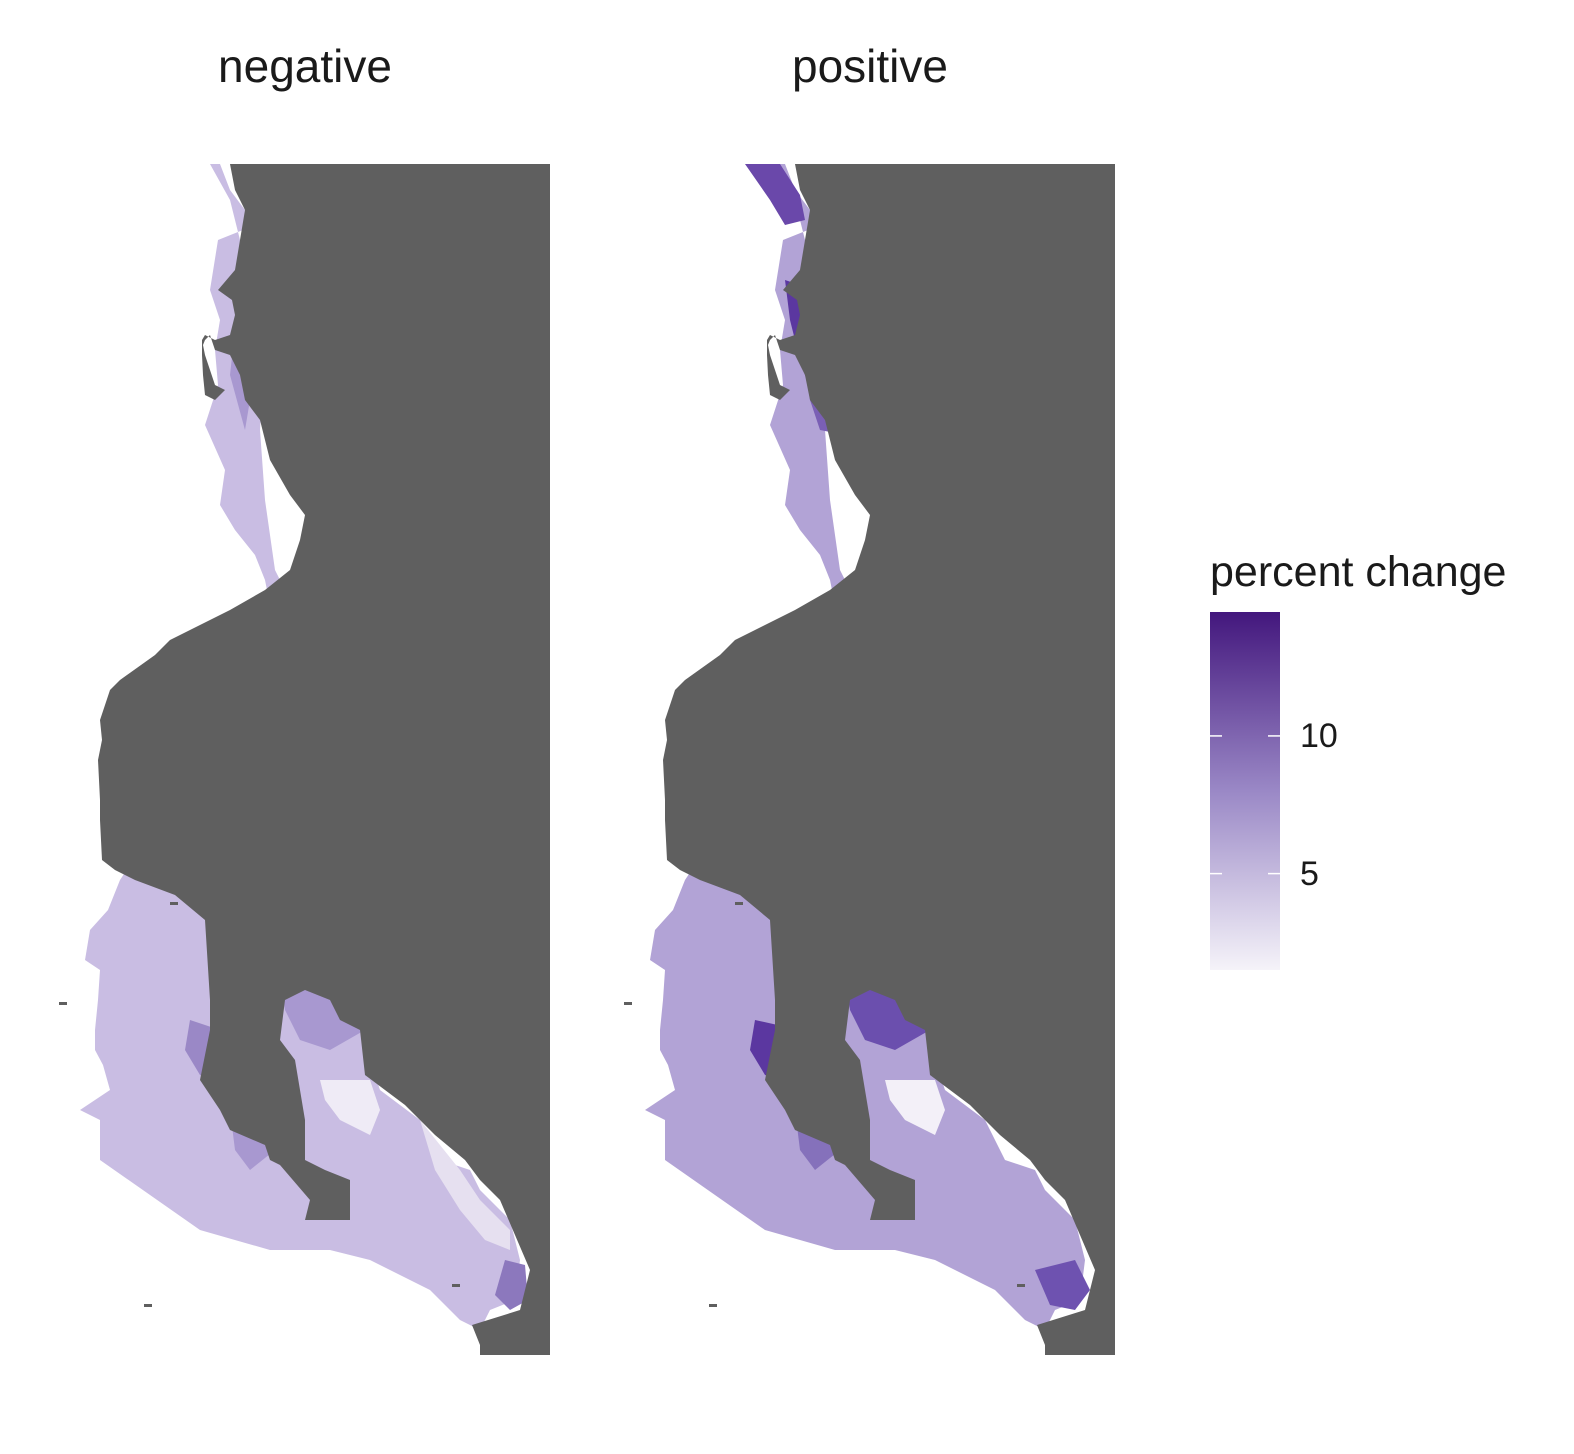 The height and width of the screenshot is (1454, 1574). Describe the element at coordinates (870, 66) in the screenshot. I see `panel-title-positive: positive` at that location.